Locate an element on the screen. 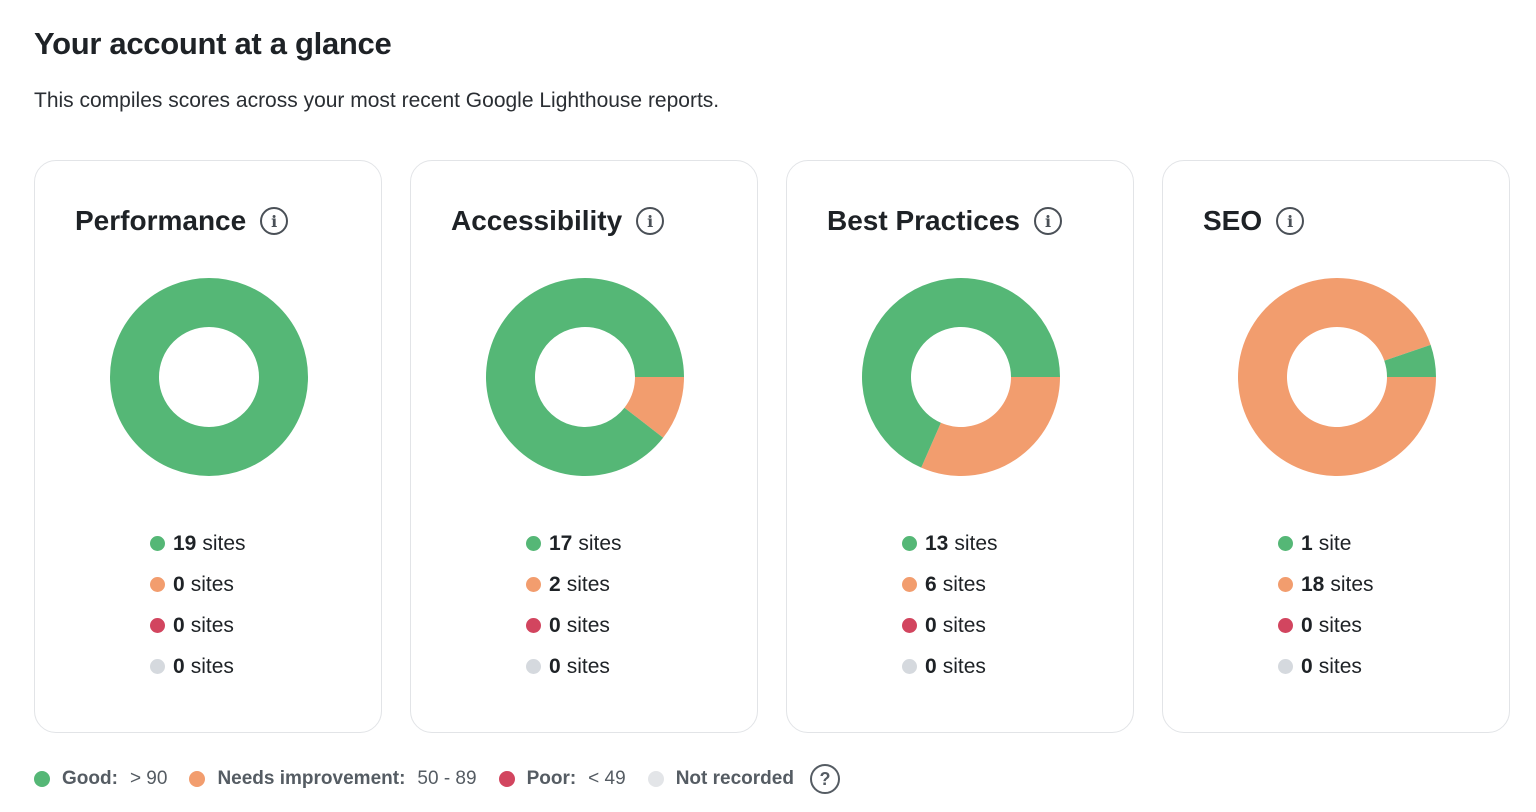 This screenshot has height=812, width=1536. card-title: SEO i is located at coordinates (1254, 221).